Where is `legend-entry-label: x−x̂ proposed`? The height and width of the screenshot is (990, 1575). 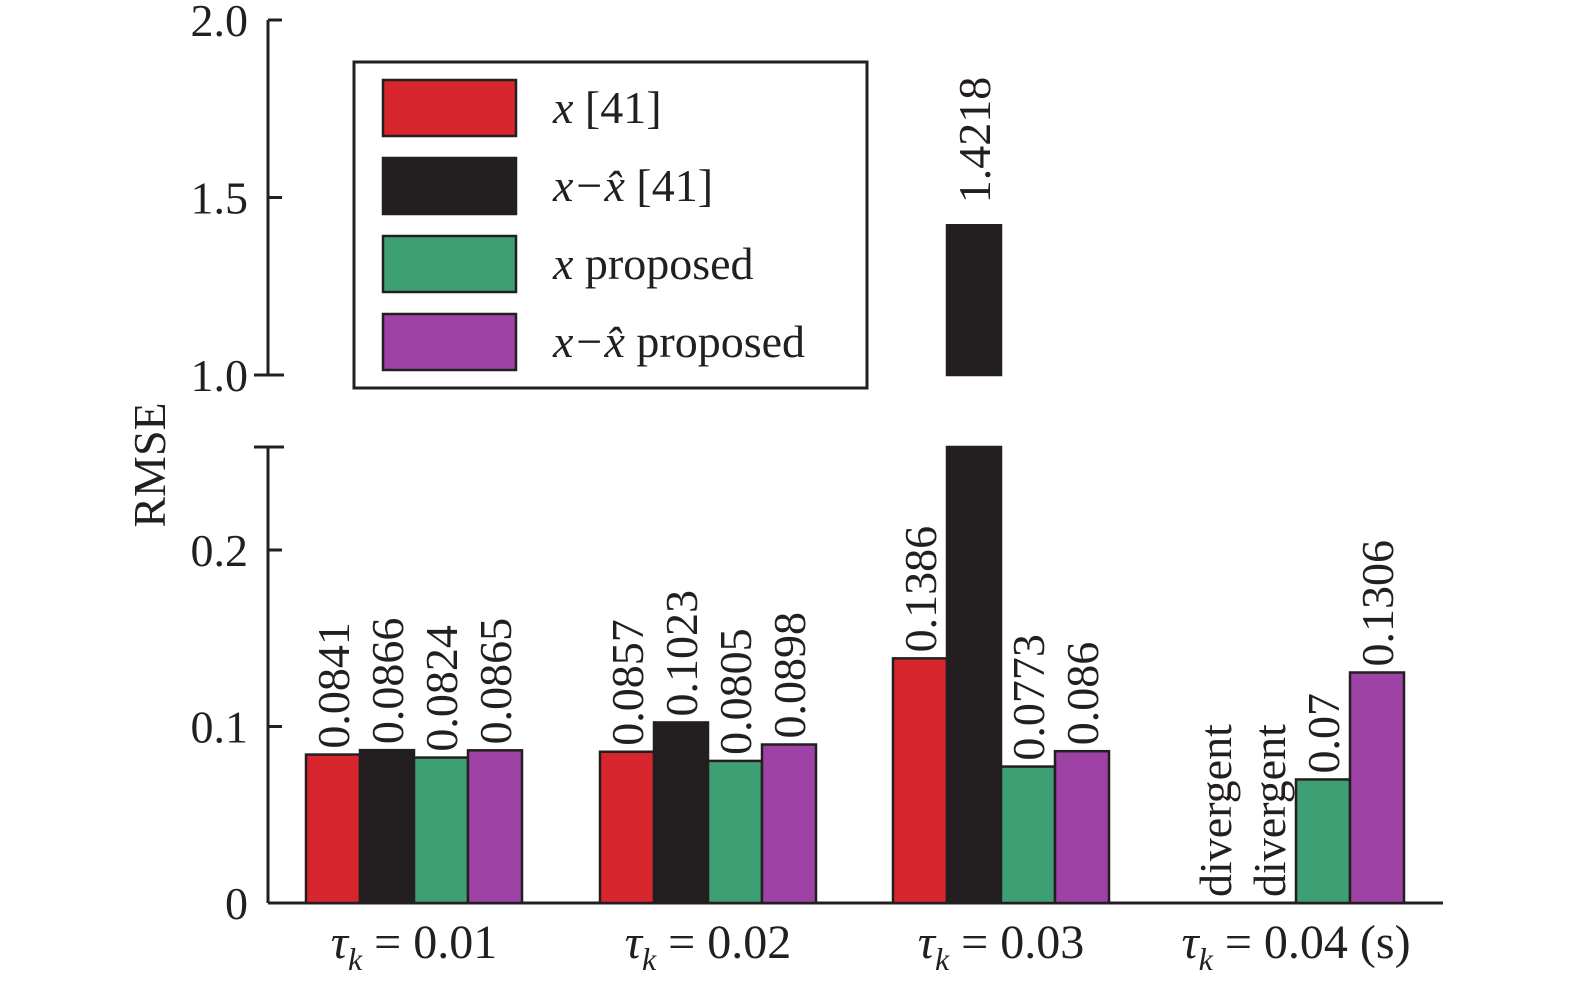 legend-entry-label: x−x̂ proposed is located at coordinates (678, 341).